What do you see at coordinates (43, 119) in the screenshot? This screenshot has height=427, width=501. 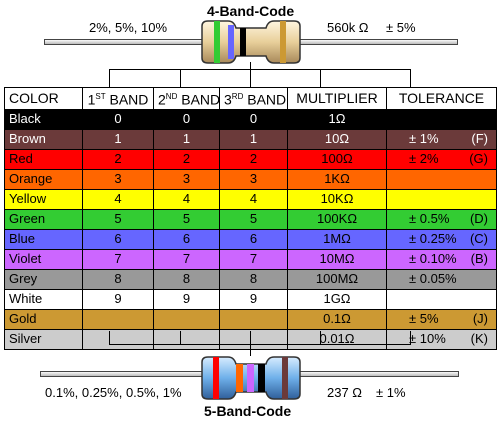 I see `color-name: Black` at bounding box center [43, 119].